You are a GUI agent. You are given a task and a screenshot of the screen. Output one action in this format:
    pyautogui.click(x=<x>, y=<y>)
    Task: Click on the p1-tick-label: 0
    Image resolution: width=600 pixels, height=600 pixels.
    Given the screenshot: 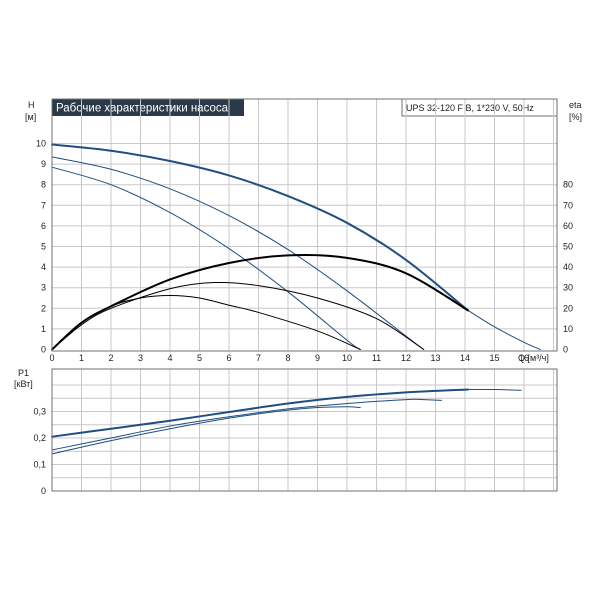 What is the action you would take?
    pyautogui.click(x=43, y=491)
    